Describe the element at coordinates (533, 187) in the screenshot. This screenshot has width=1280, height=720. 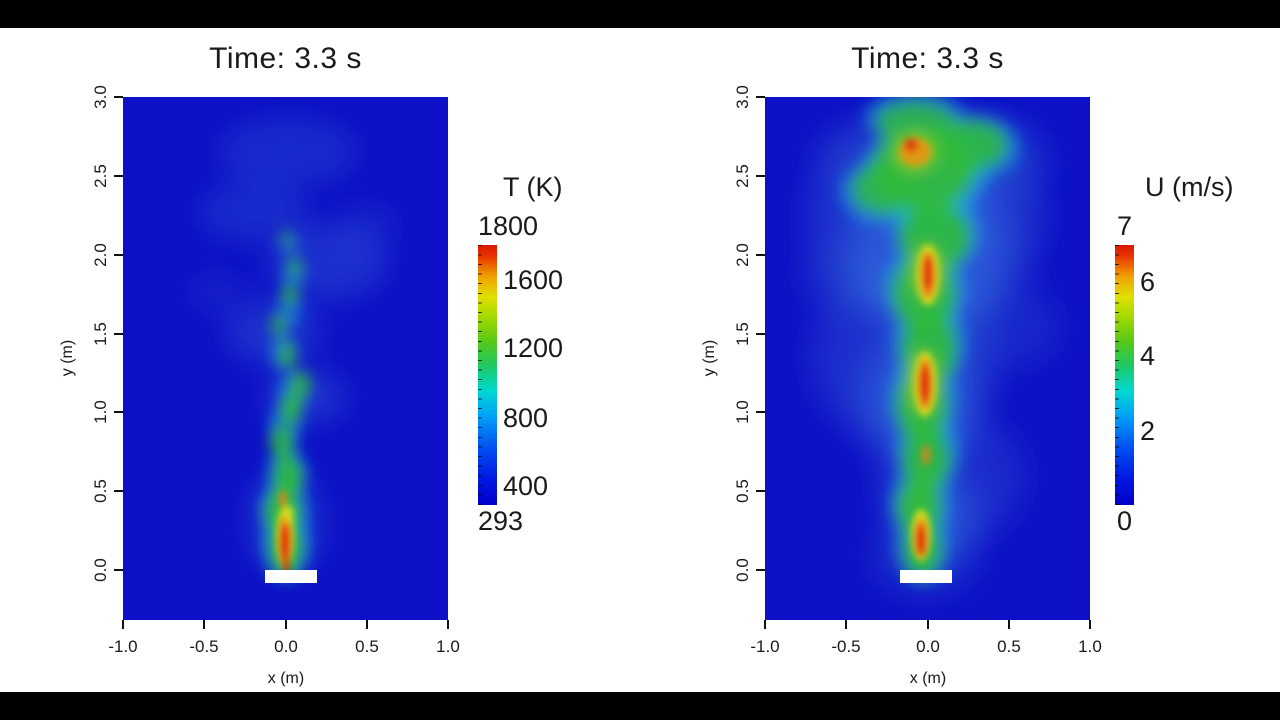
I see `temperature-colorbar-title: T (K)` at that location.